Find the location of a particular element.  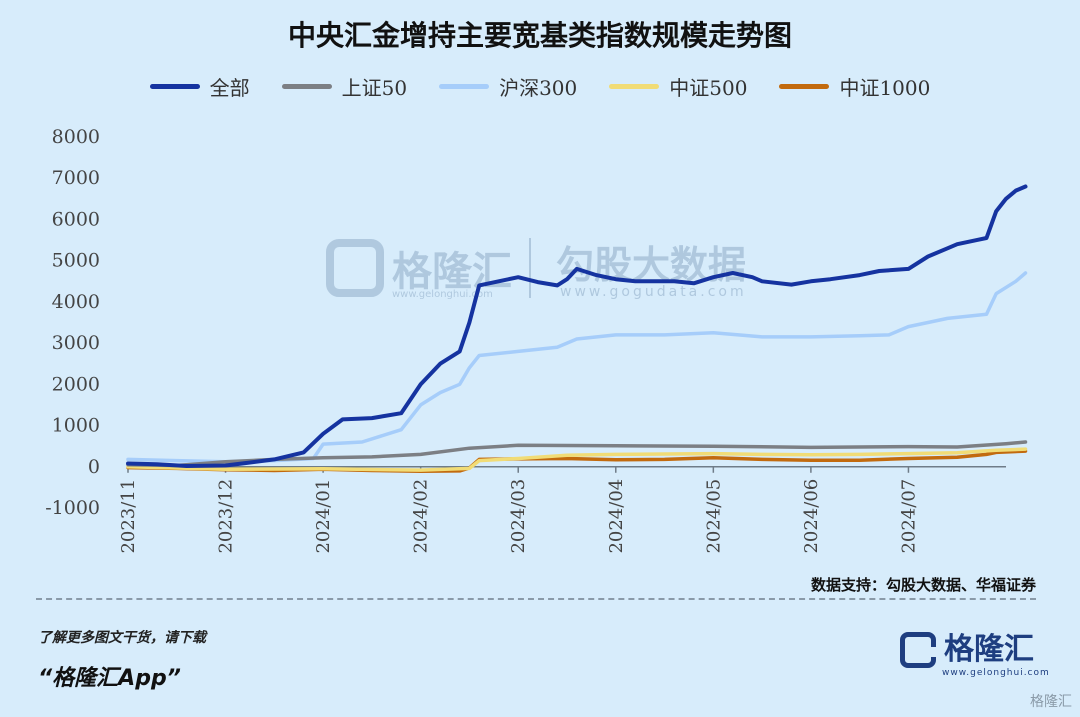

legend-item: 上证50 is located at coordinates (344, 86).